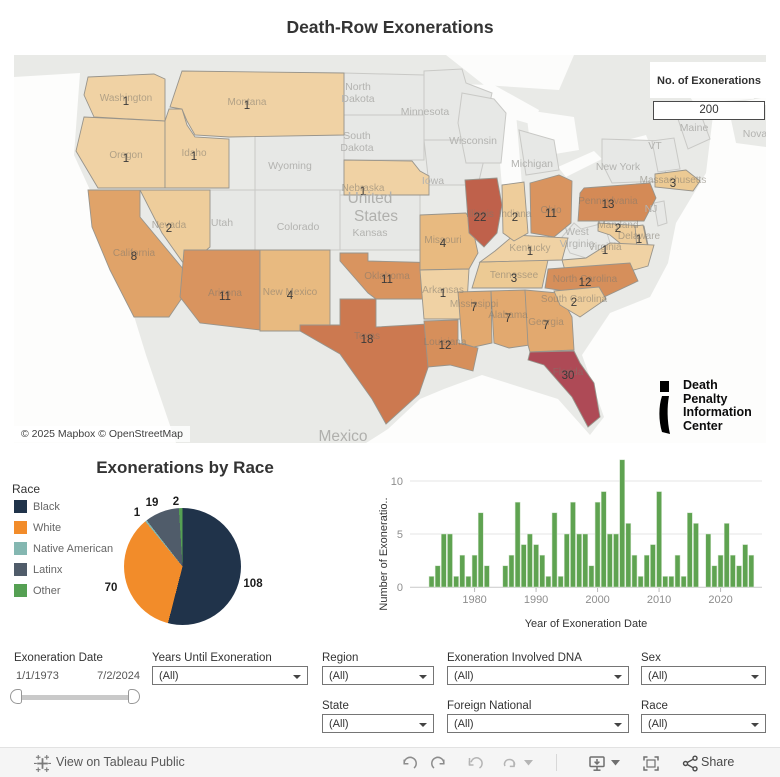 This screenshot has height=777, width=780. What do you see at coordinates (509, 763) in the screenshot?
I see `refresh-icon` at bounding box center [509, 763].